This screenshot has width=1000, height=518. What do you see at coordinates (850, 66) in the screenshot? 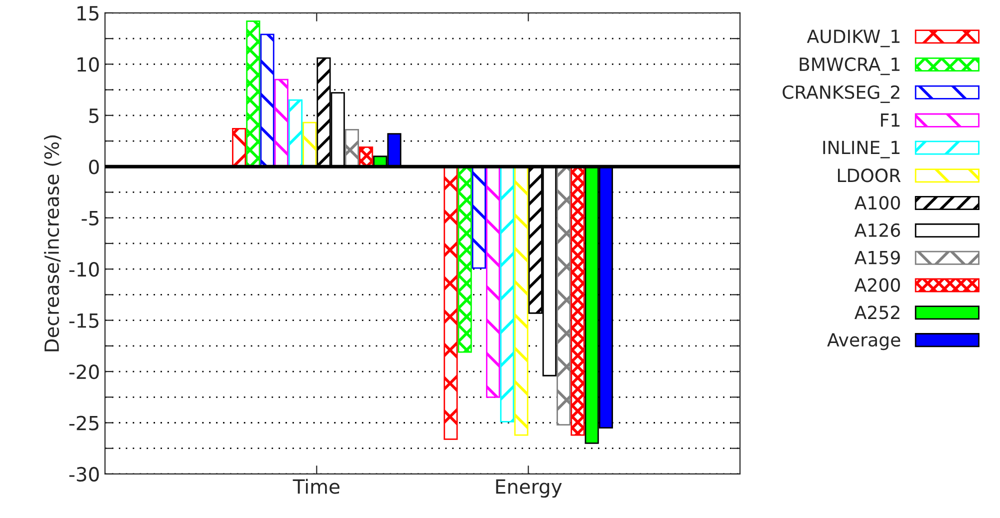
I see `legend-label: BMWCRA_1` at bounding box center [850, 66].